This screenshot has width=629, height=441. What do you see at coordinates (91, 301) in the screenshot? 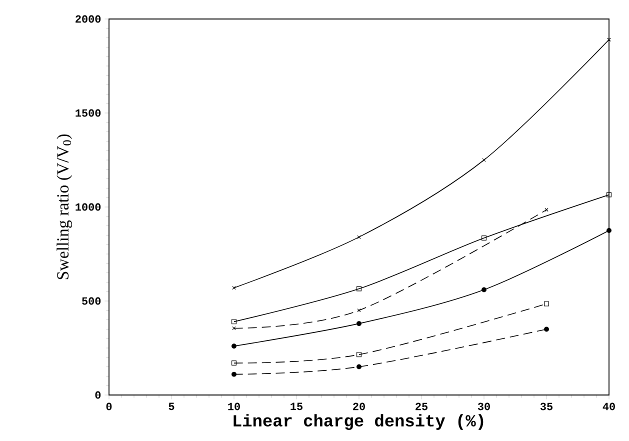
I see `y-tick-label: 500` at bounding box center [91, 301].